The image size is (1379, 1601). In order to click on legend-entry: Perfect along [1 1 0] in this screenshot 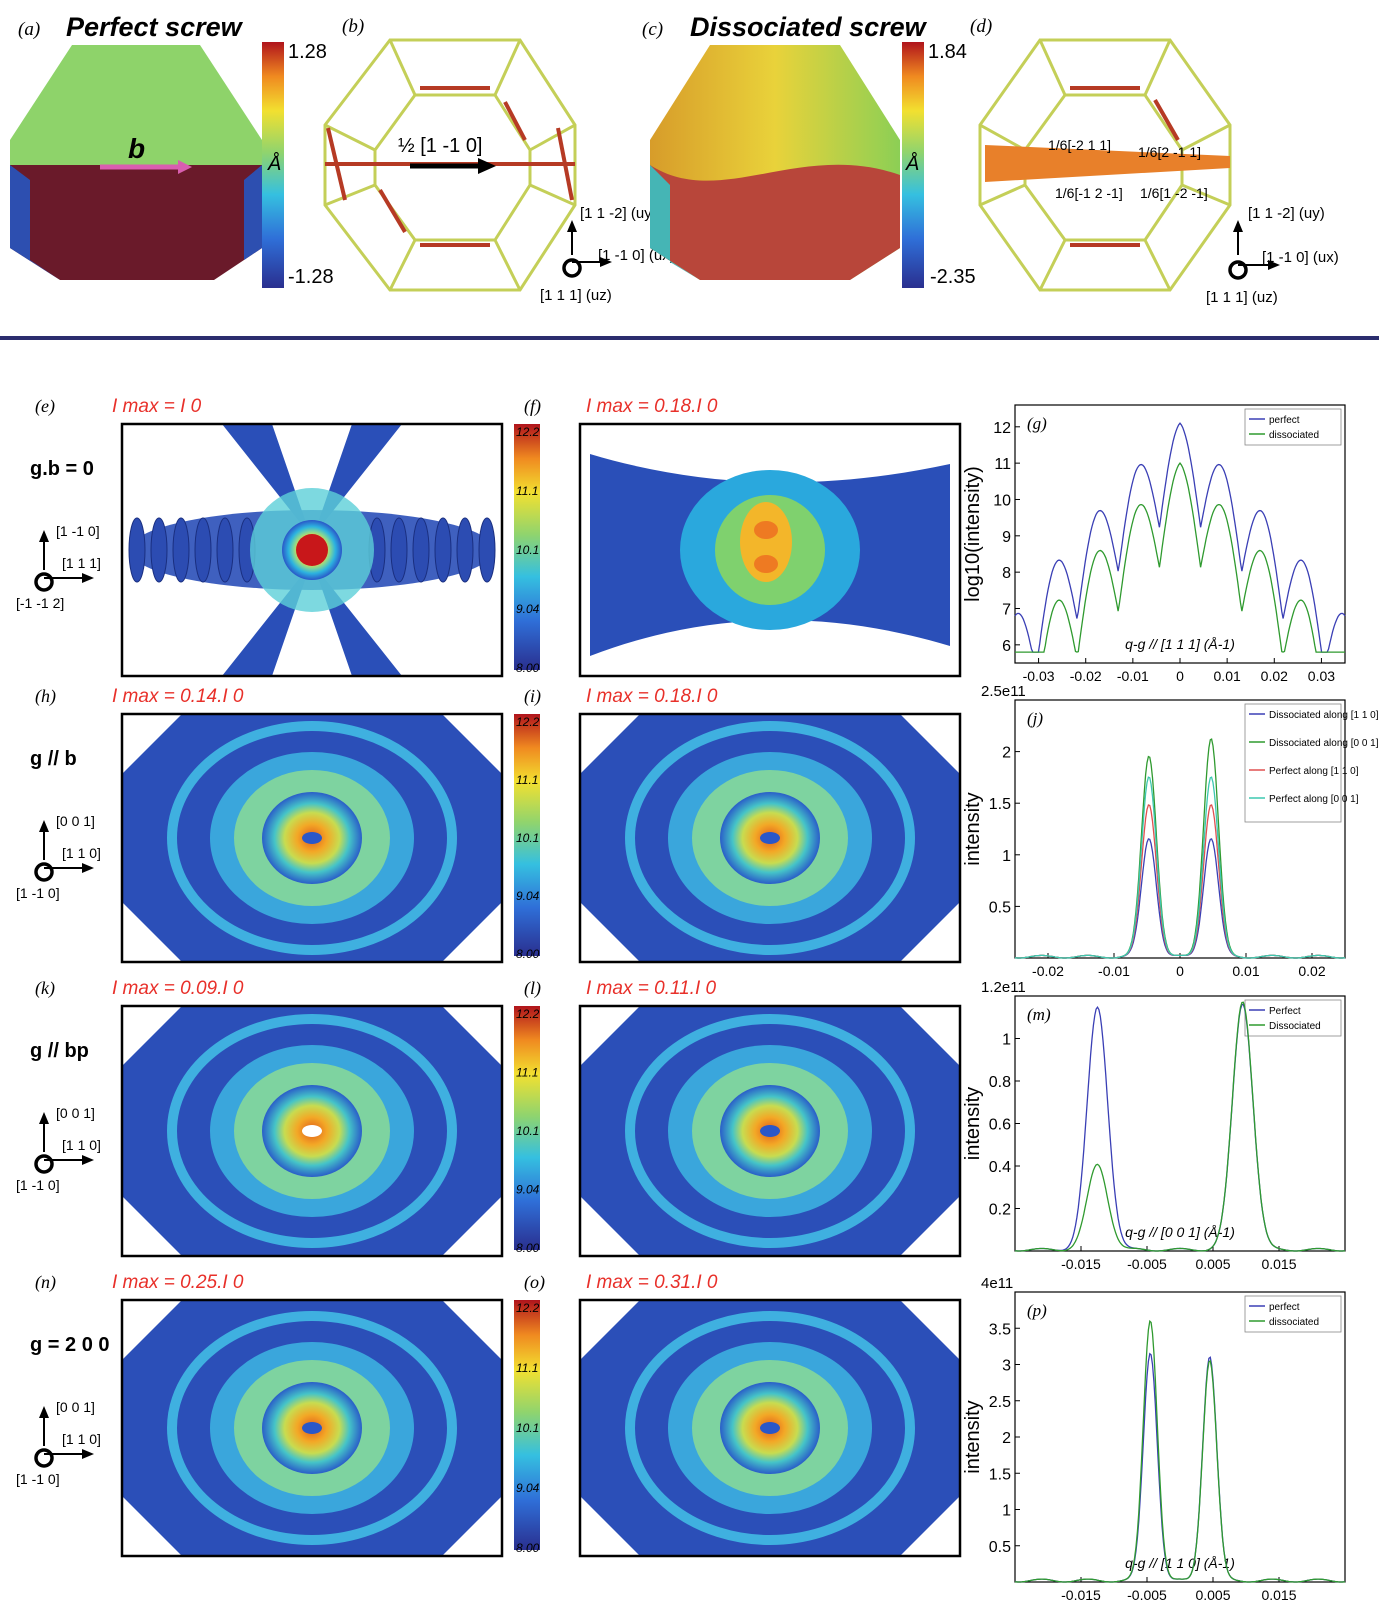, I will do `click(1314, 771)`.